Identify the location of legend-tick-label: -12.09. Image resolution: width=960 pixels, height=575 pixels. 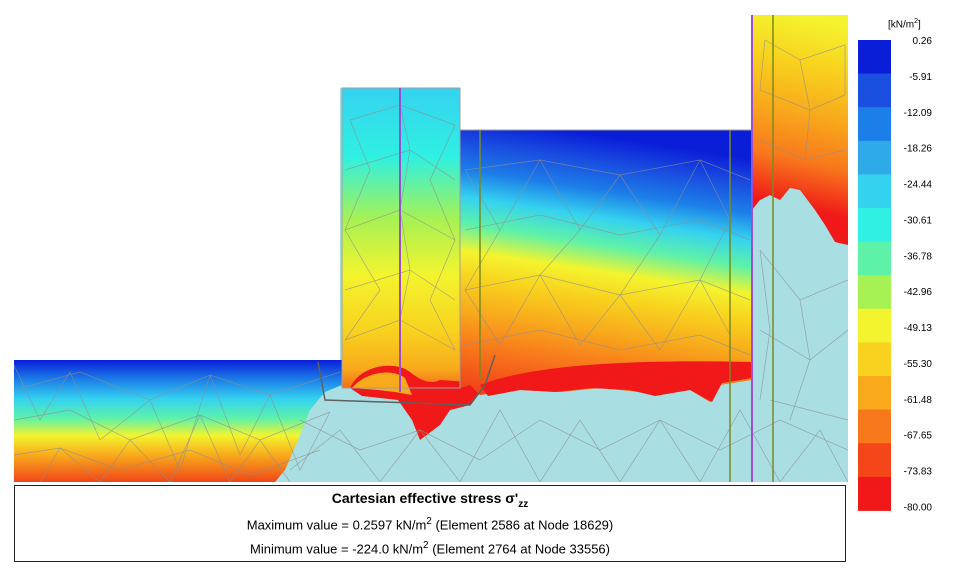
(918, 113).